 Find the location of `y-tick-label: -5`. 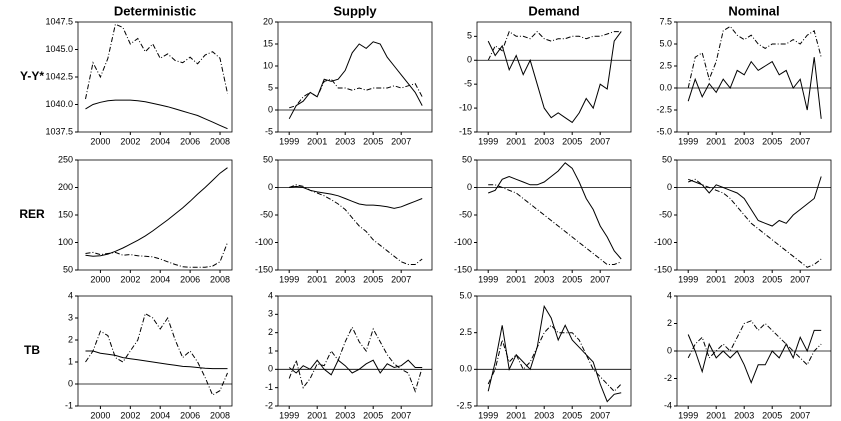

y-tick-label: -5 is located at coordinates (269, 131).